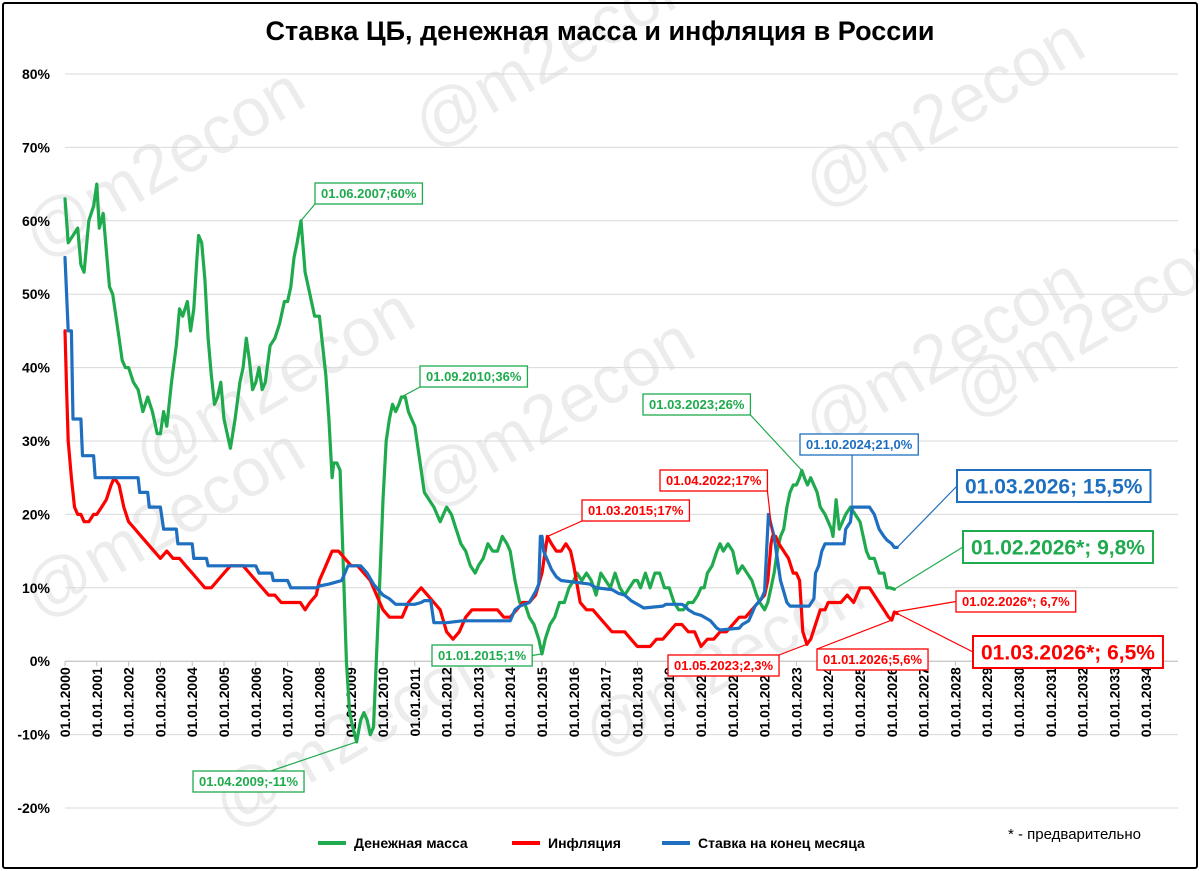 This screenshot has width=1200, height=871. I want to click on y-tick-label: 40%, so click(36, 368).